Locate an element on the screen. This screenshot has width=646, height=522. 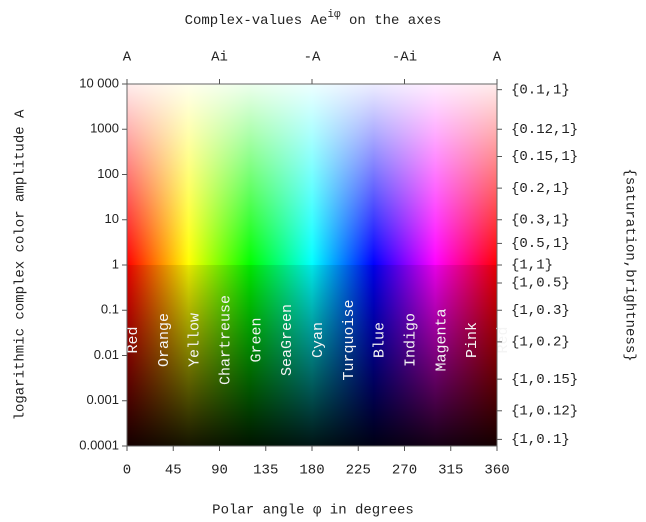
x-tick-label: 225 is located at coordinates (358, 471).